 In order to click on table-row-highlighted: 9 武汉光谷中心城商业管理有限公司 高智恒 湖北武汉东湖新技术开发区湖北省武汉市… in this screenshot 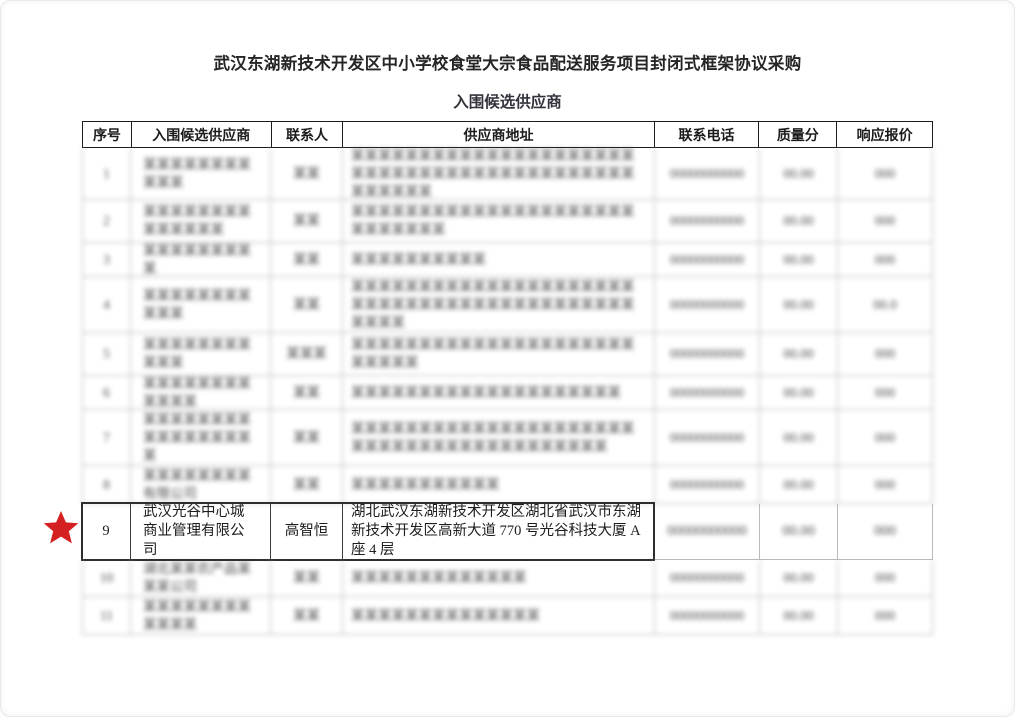, I will do `click(507, 531)`.